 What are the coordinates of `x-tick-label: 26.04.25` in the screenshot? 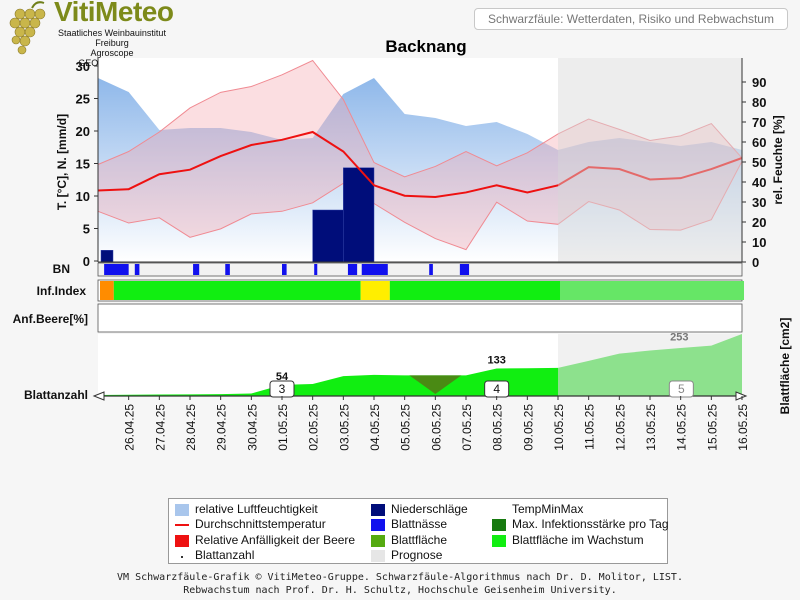 It's located at (130, 427).